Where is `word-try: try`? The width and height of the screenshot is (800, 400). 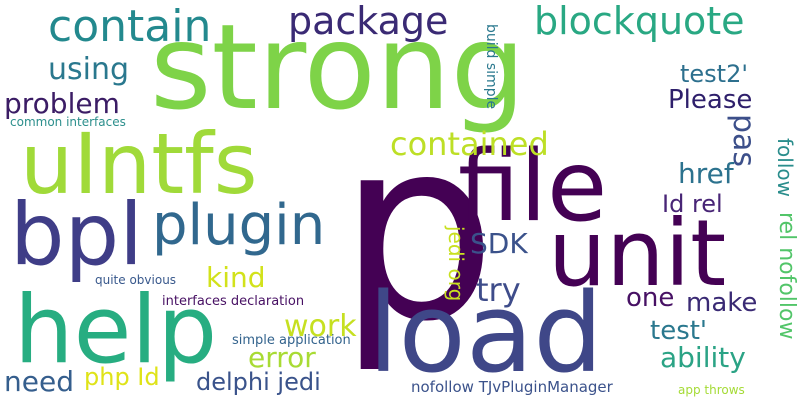 word-try: try is located at coordinates (498, 290).